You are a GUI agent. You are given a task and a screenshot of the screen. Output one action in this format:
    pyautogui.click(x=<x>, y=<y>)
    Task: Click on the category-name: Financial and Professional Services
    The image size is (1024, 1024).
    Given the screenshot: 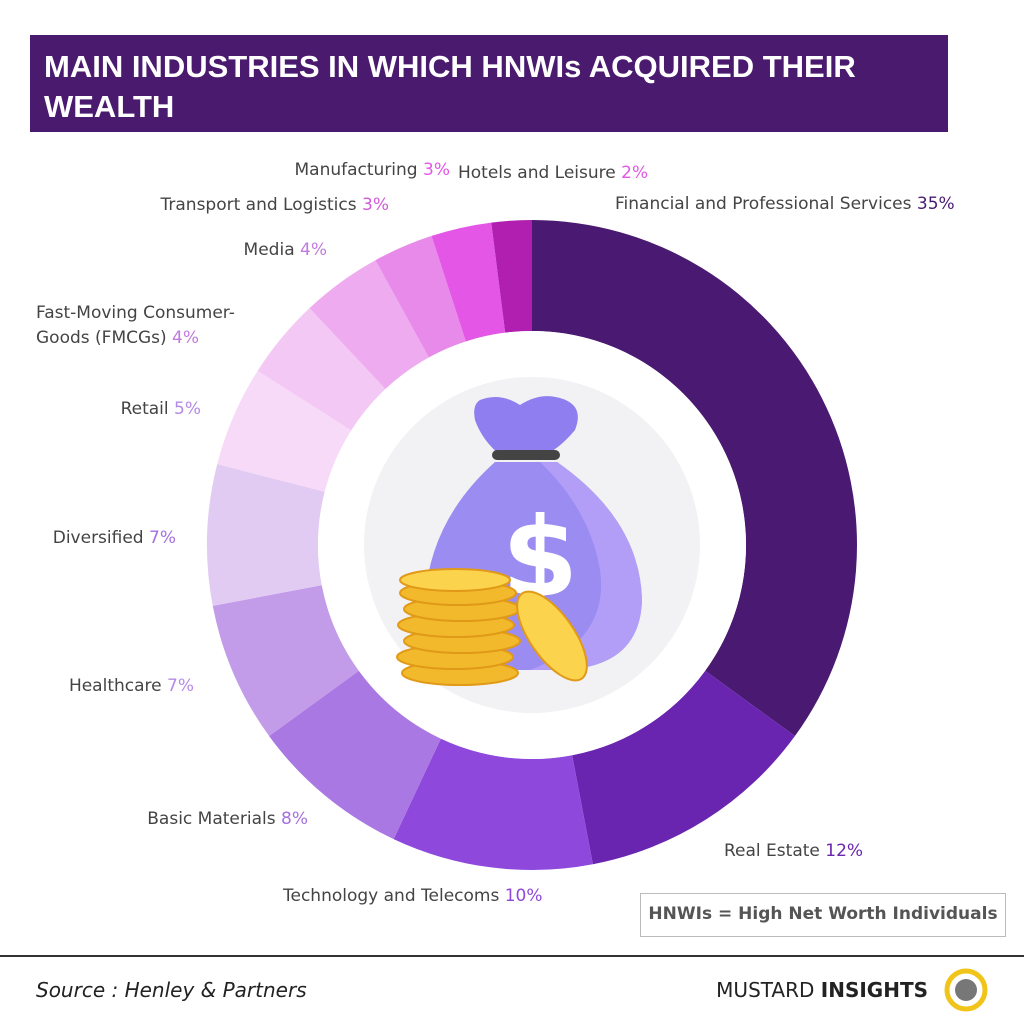 What is the action you would take?
    pyautogui.click(x=763, y=204)
    